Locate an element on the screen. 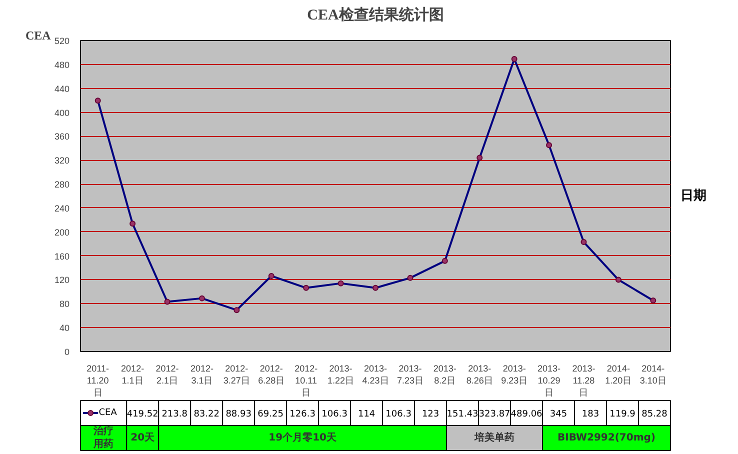 The height and width of the screenshot is (454, 738). text: 85.28 is located at coordinates (655, 415).